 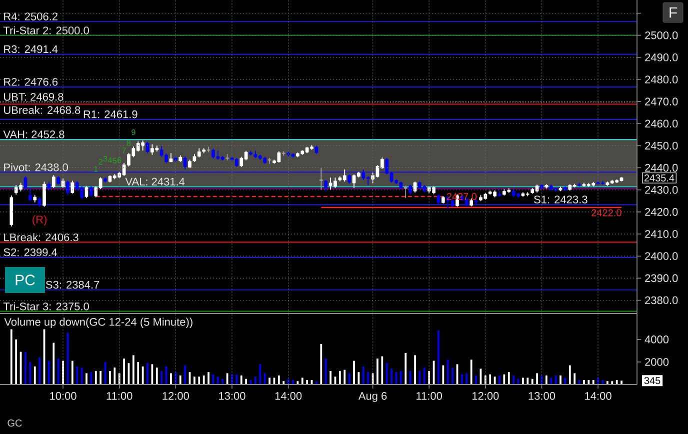 I want to click on text: GC, so click(x=15, y=423).